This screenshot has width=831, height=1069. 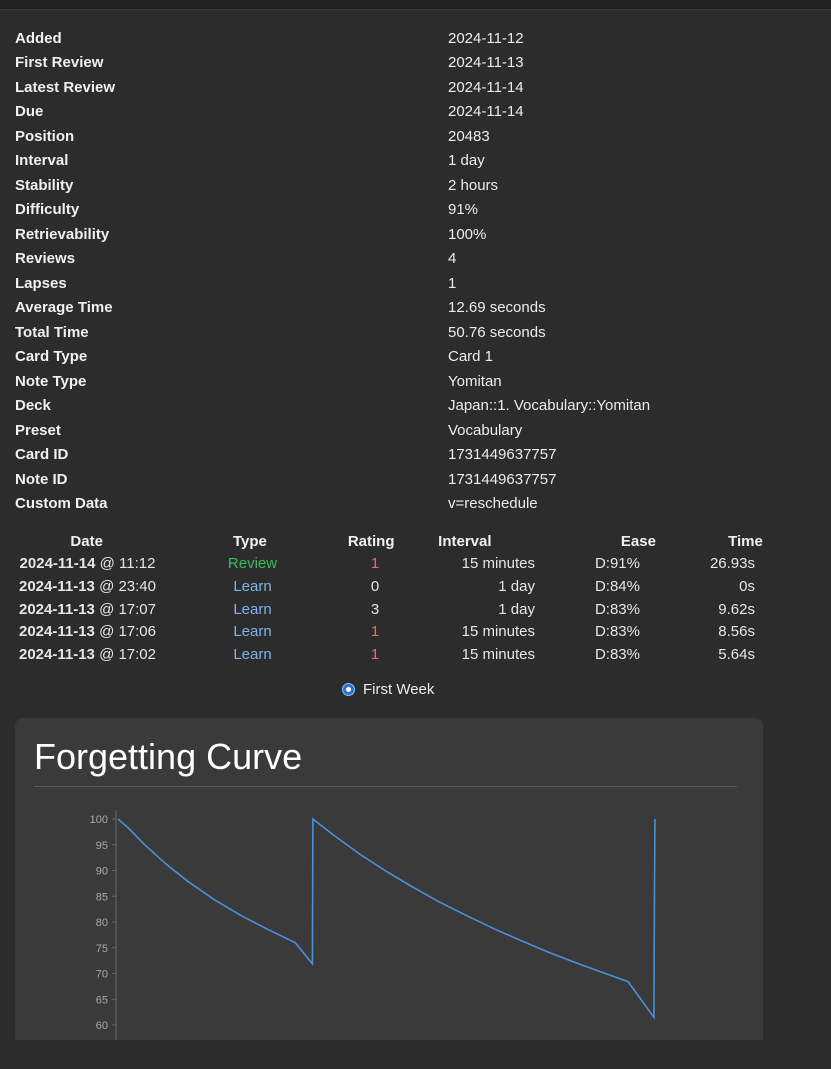 What do you see at coordinates (44, 185) in the screenshot?
I see `info-label: Stability` at bounding box center [44, 185].